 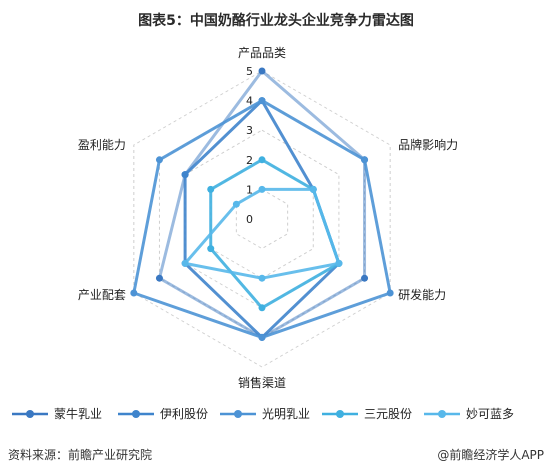 I want to click on axis-label: 产业配套, so click(x=102, y=295).